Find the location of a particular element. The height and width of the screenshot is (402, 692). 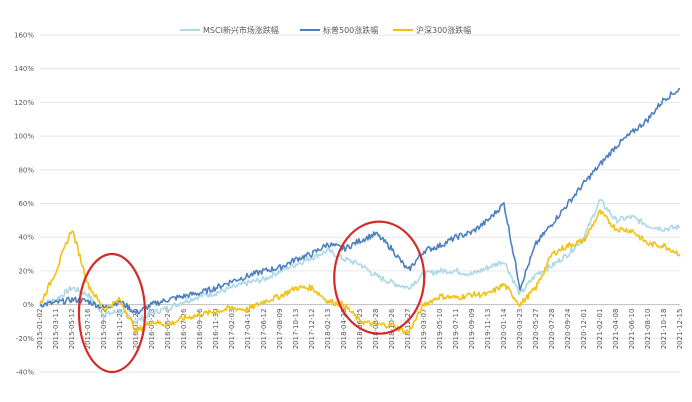

x-tick-label: 2021-04-08 is located at coordinates (616, 329).